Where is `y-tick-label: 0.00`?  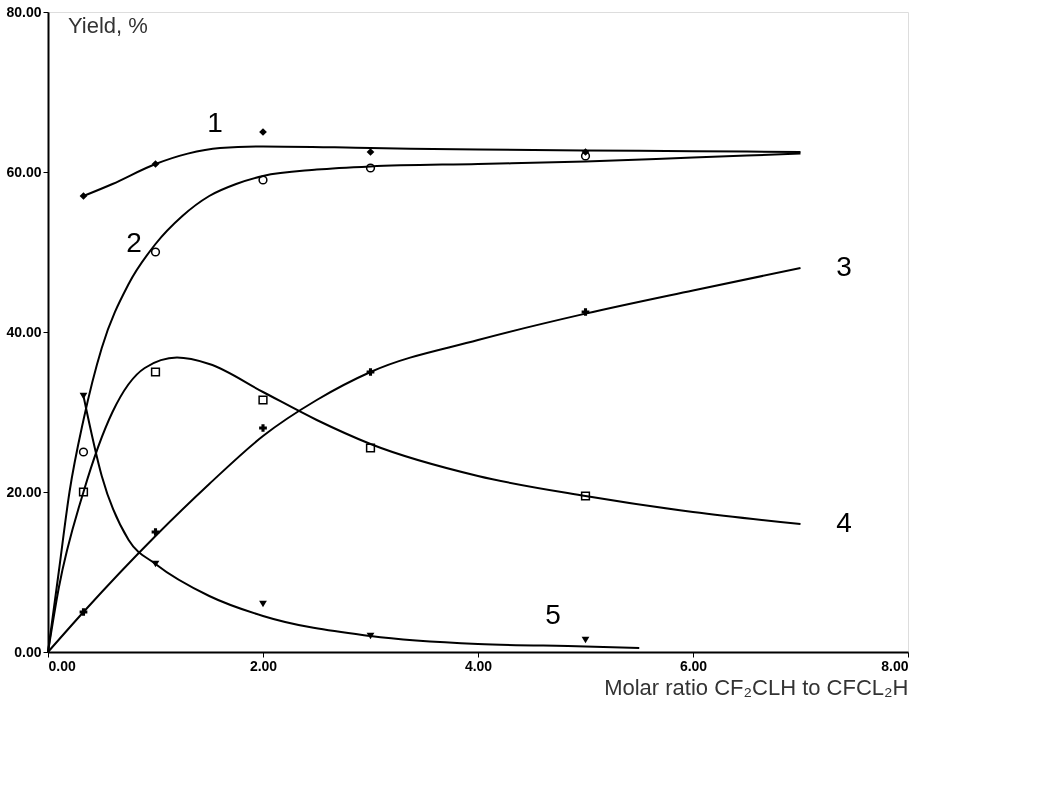
y-tick-label: 0.00 is located at coordinates (28, 651).